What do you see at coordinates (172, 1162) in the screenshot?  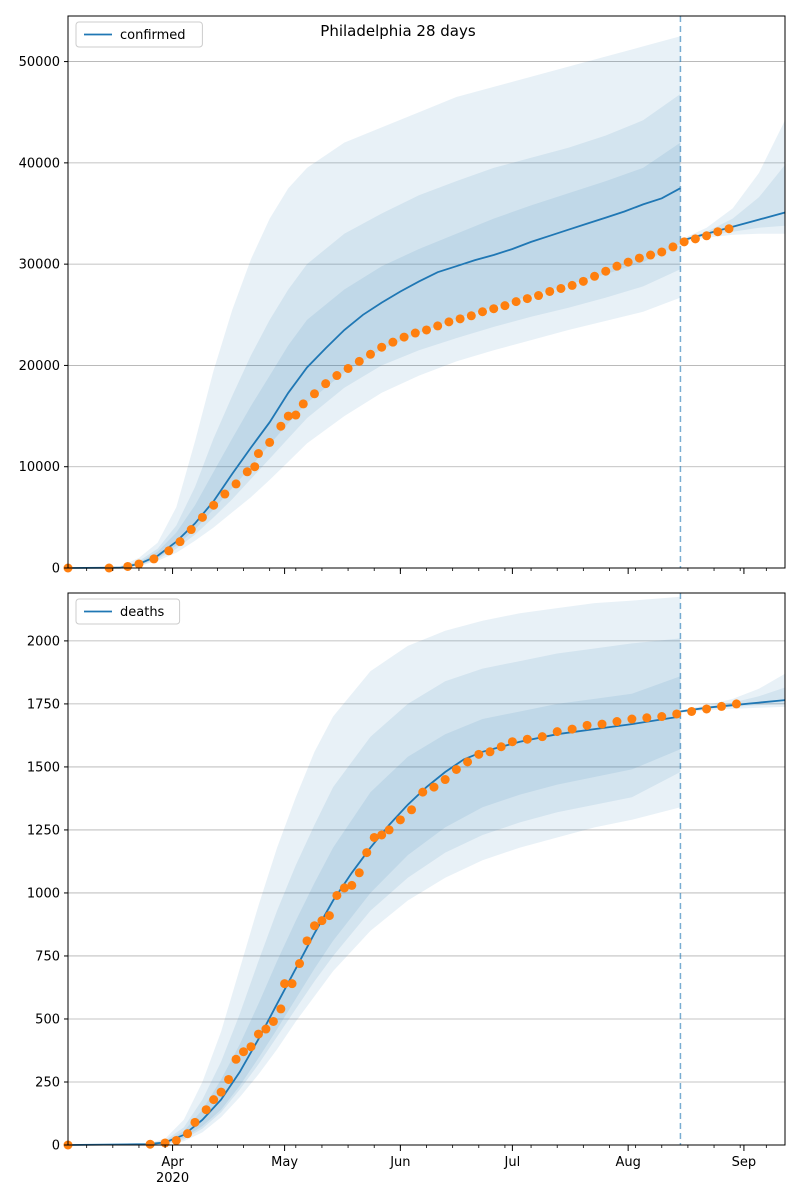 I see `deaths-x-tick-label: Apr` at bounding box center [172, 1162].